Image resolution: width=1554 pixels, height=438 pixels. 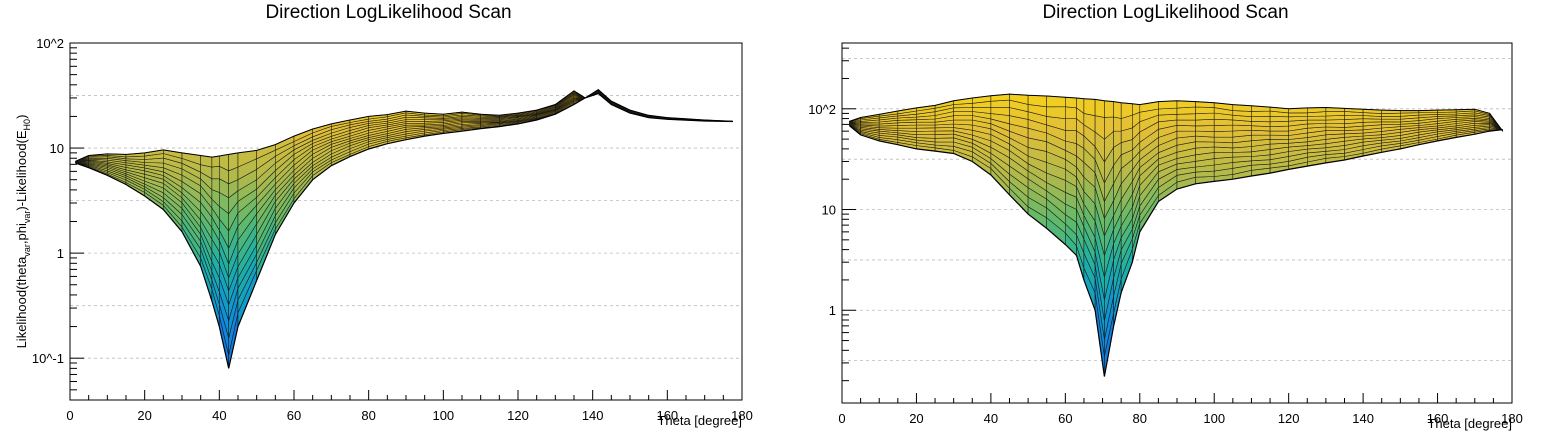 What do you see at coordinates (21, 117) in the screenshot?
I see `y-axis-title-part: )` at bounding box center [21, 117].